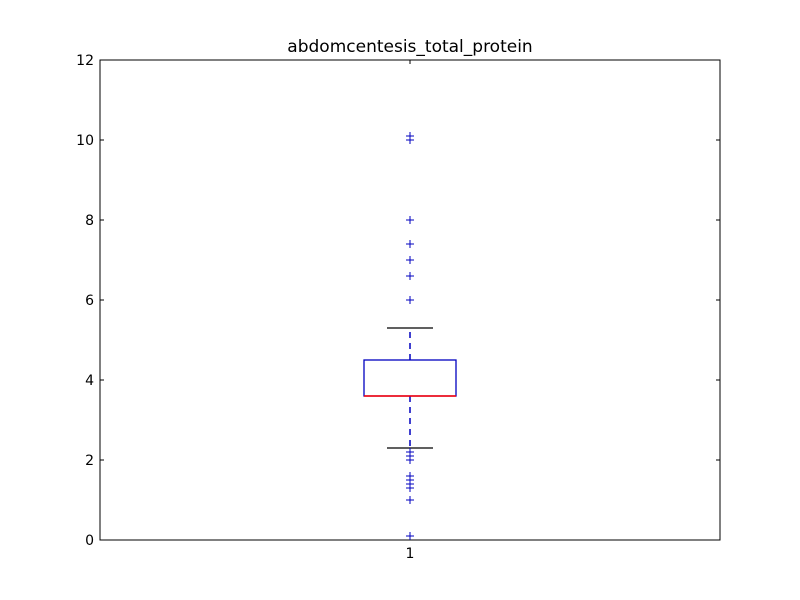 The width and height of the screenshot is (800, 600). What do you see at coordinates (89, 381) in the screenshot?
I see `y-tick-label: 4` at bounding box center [89, 381].